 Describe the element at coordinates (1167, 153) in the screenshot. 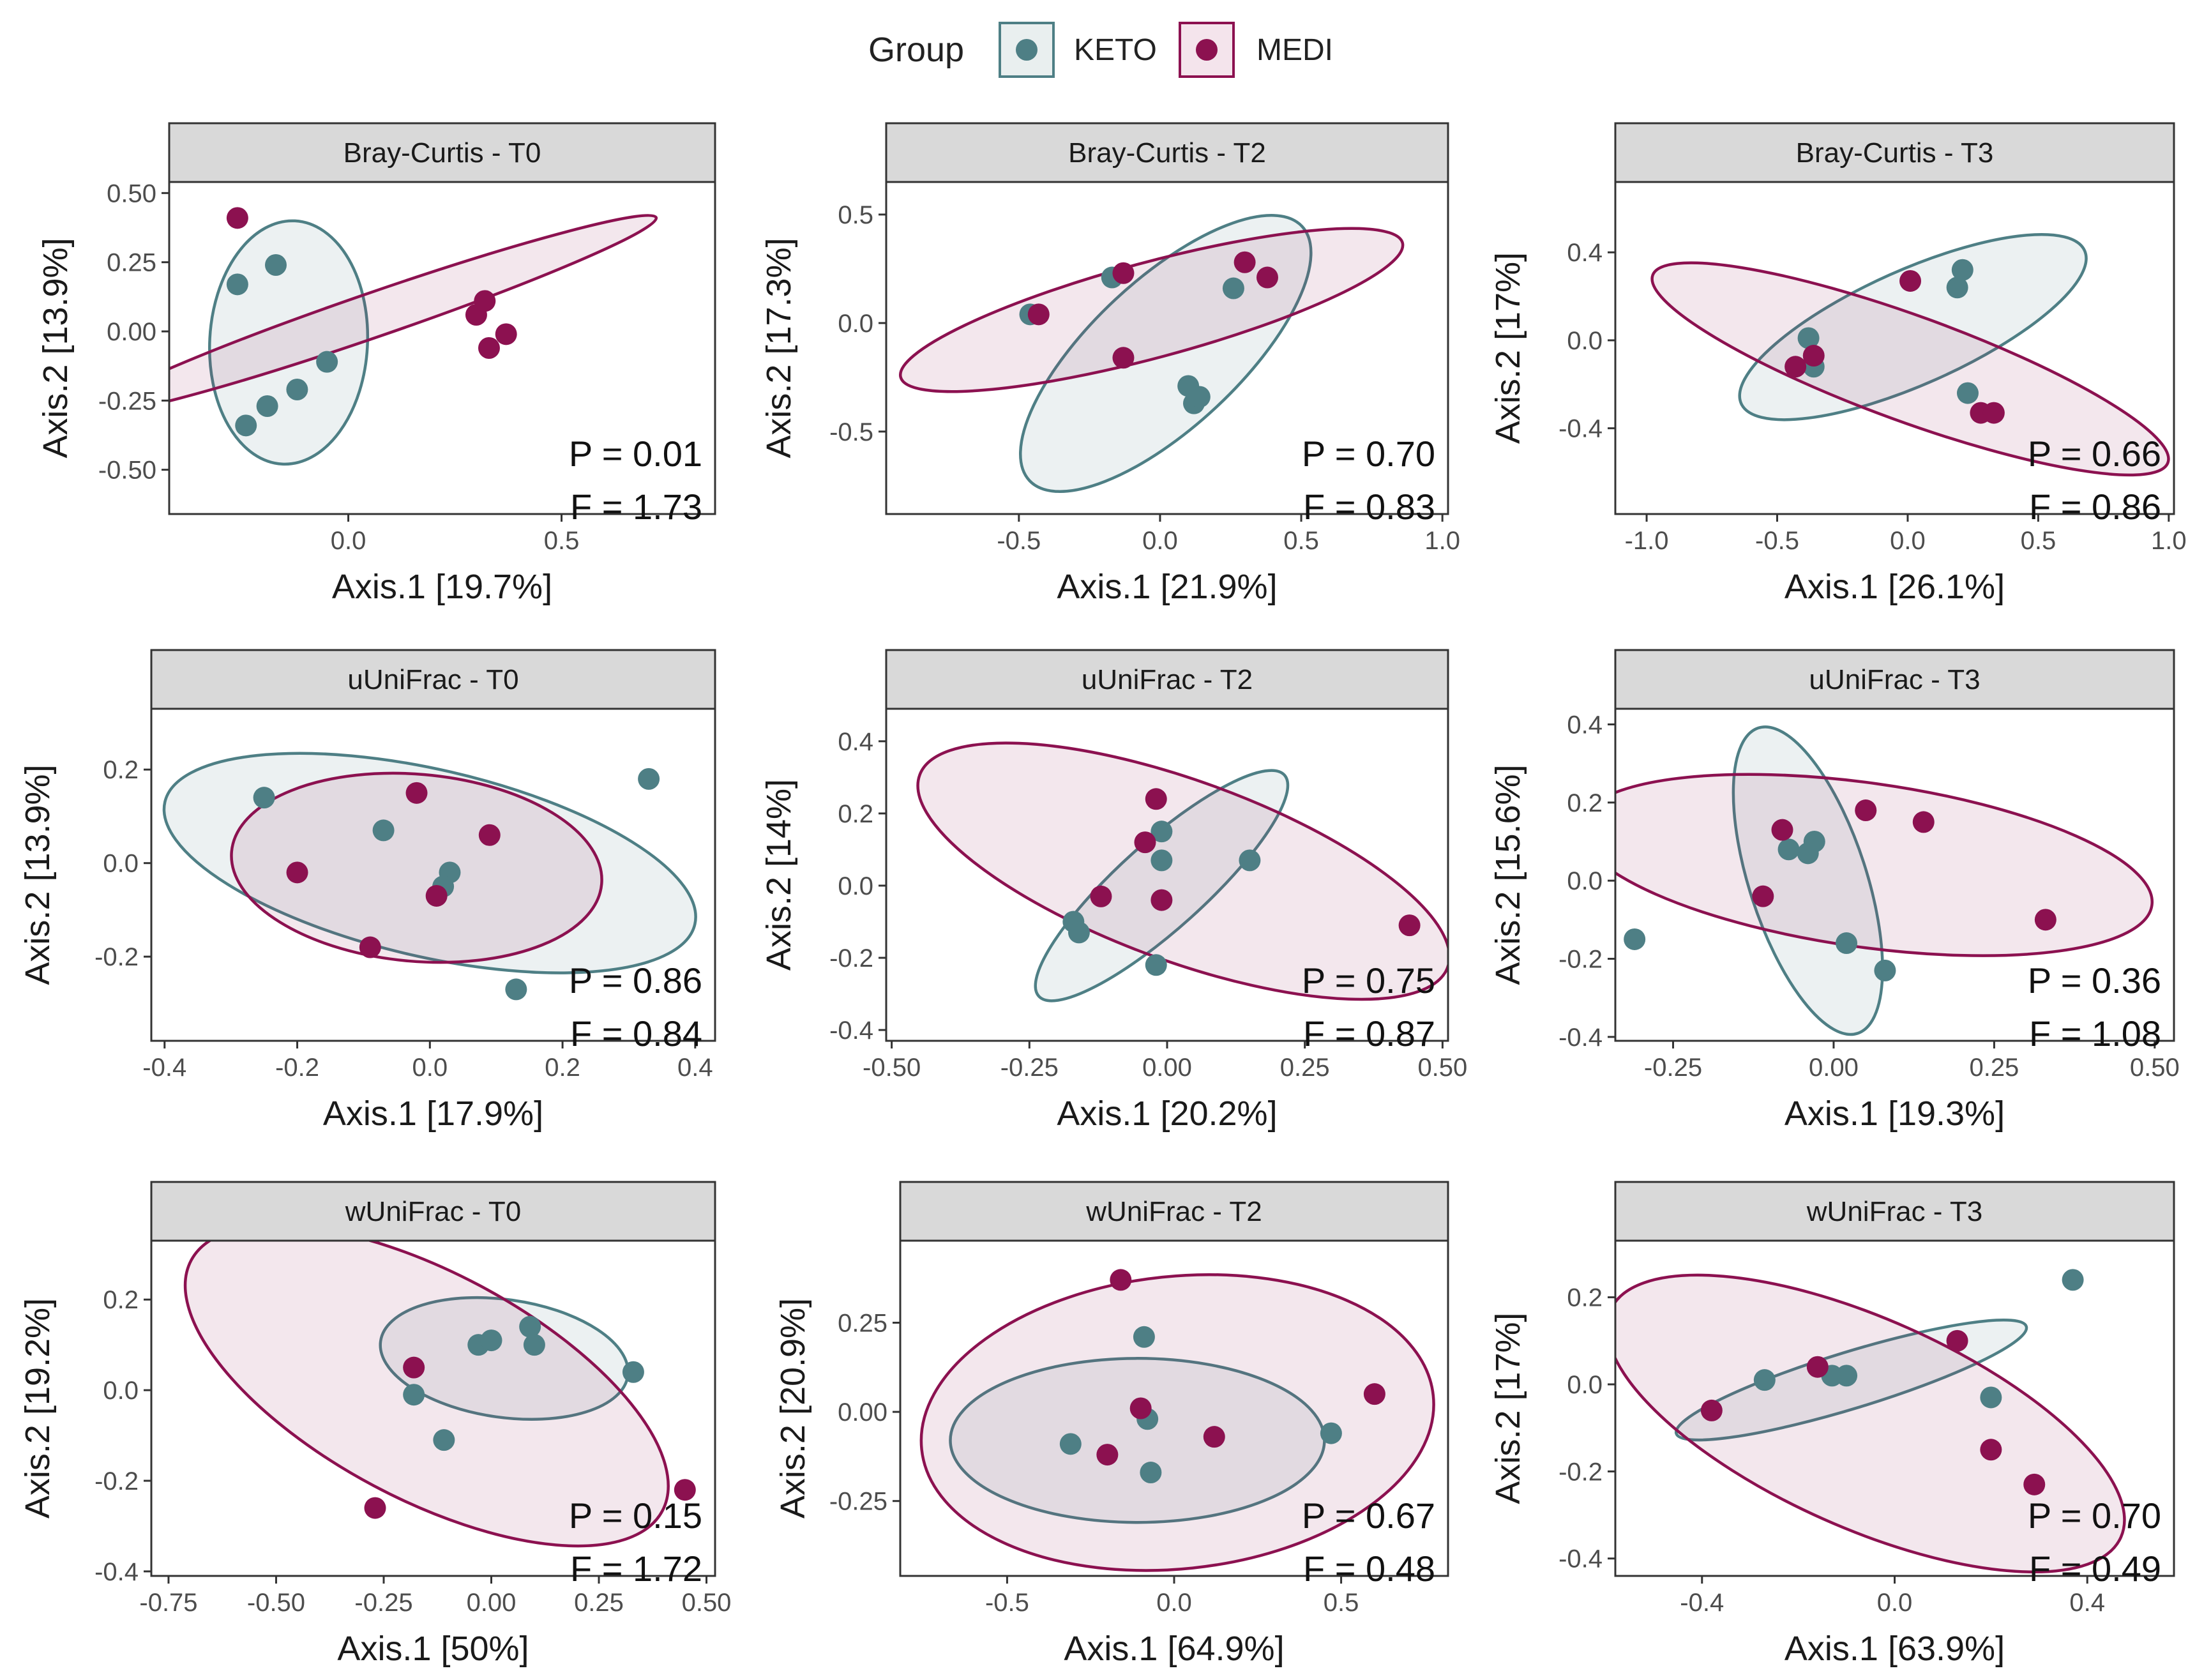

I see `panel-title: Bray-Curtis - T2` at that location.